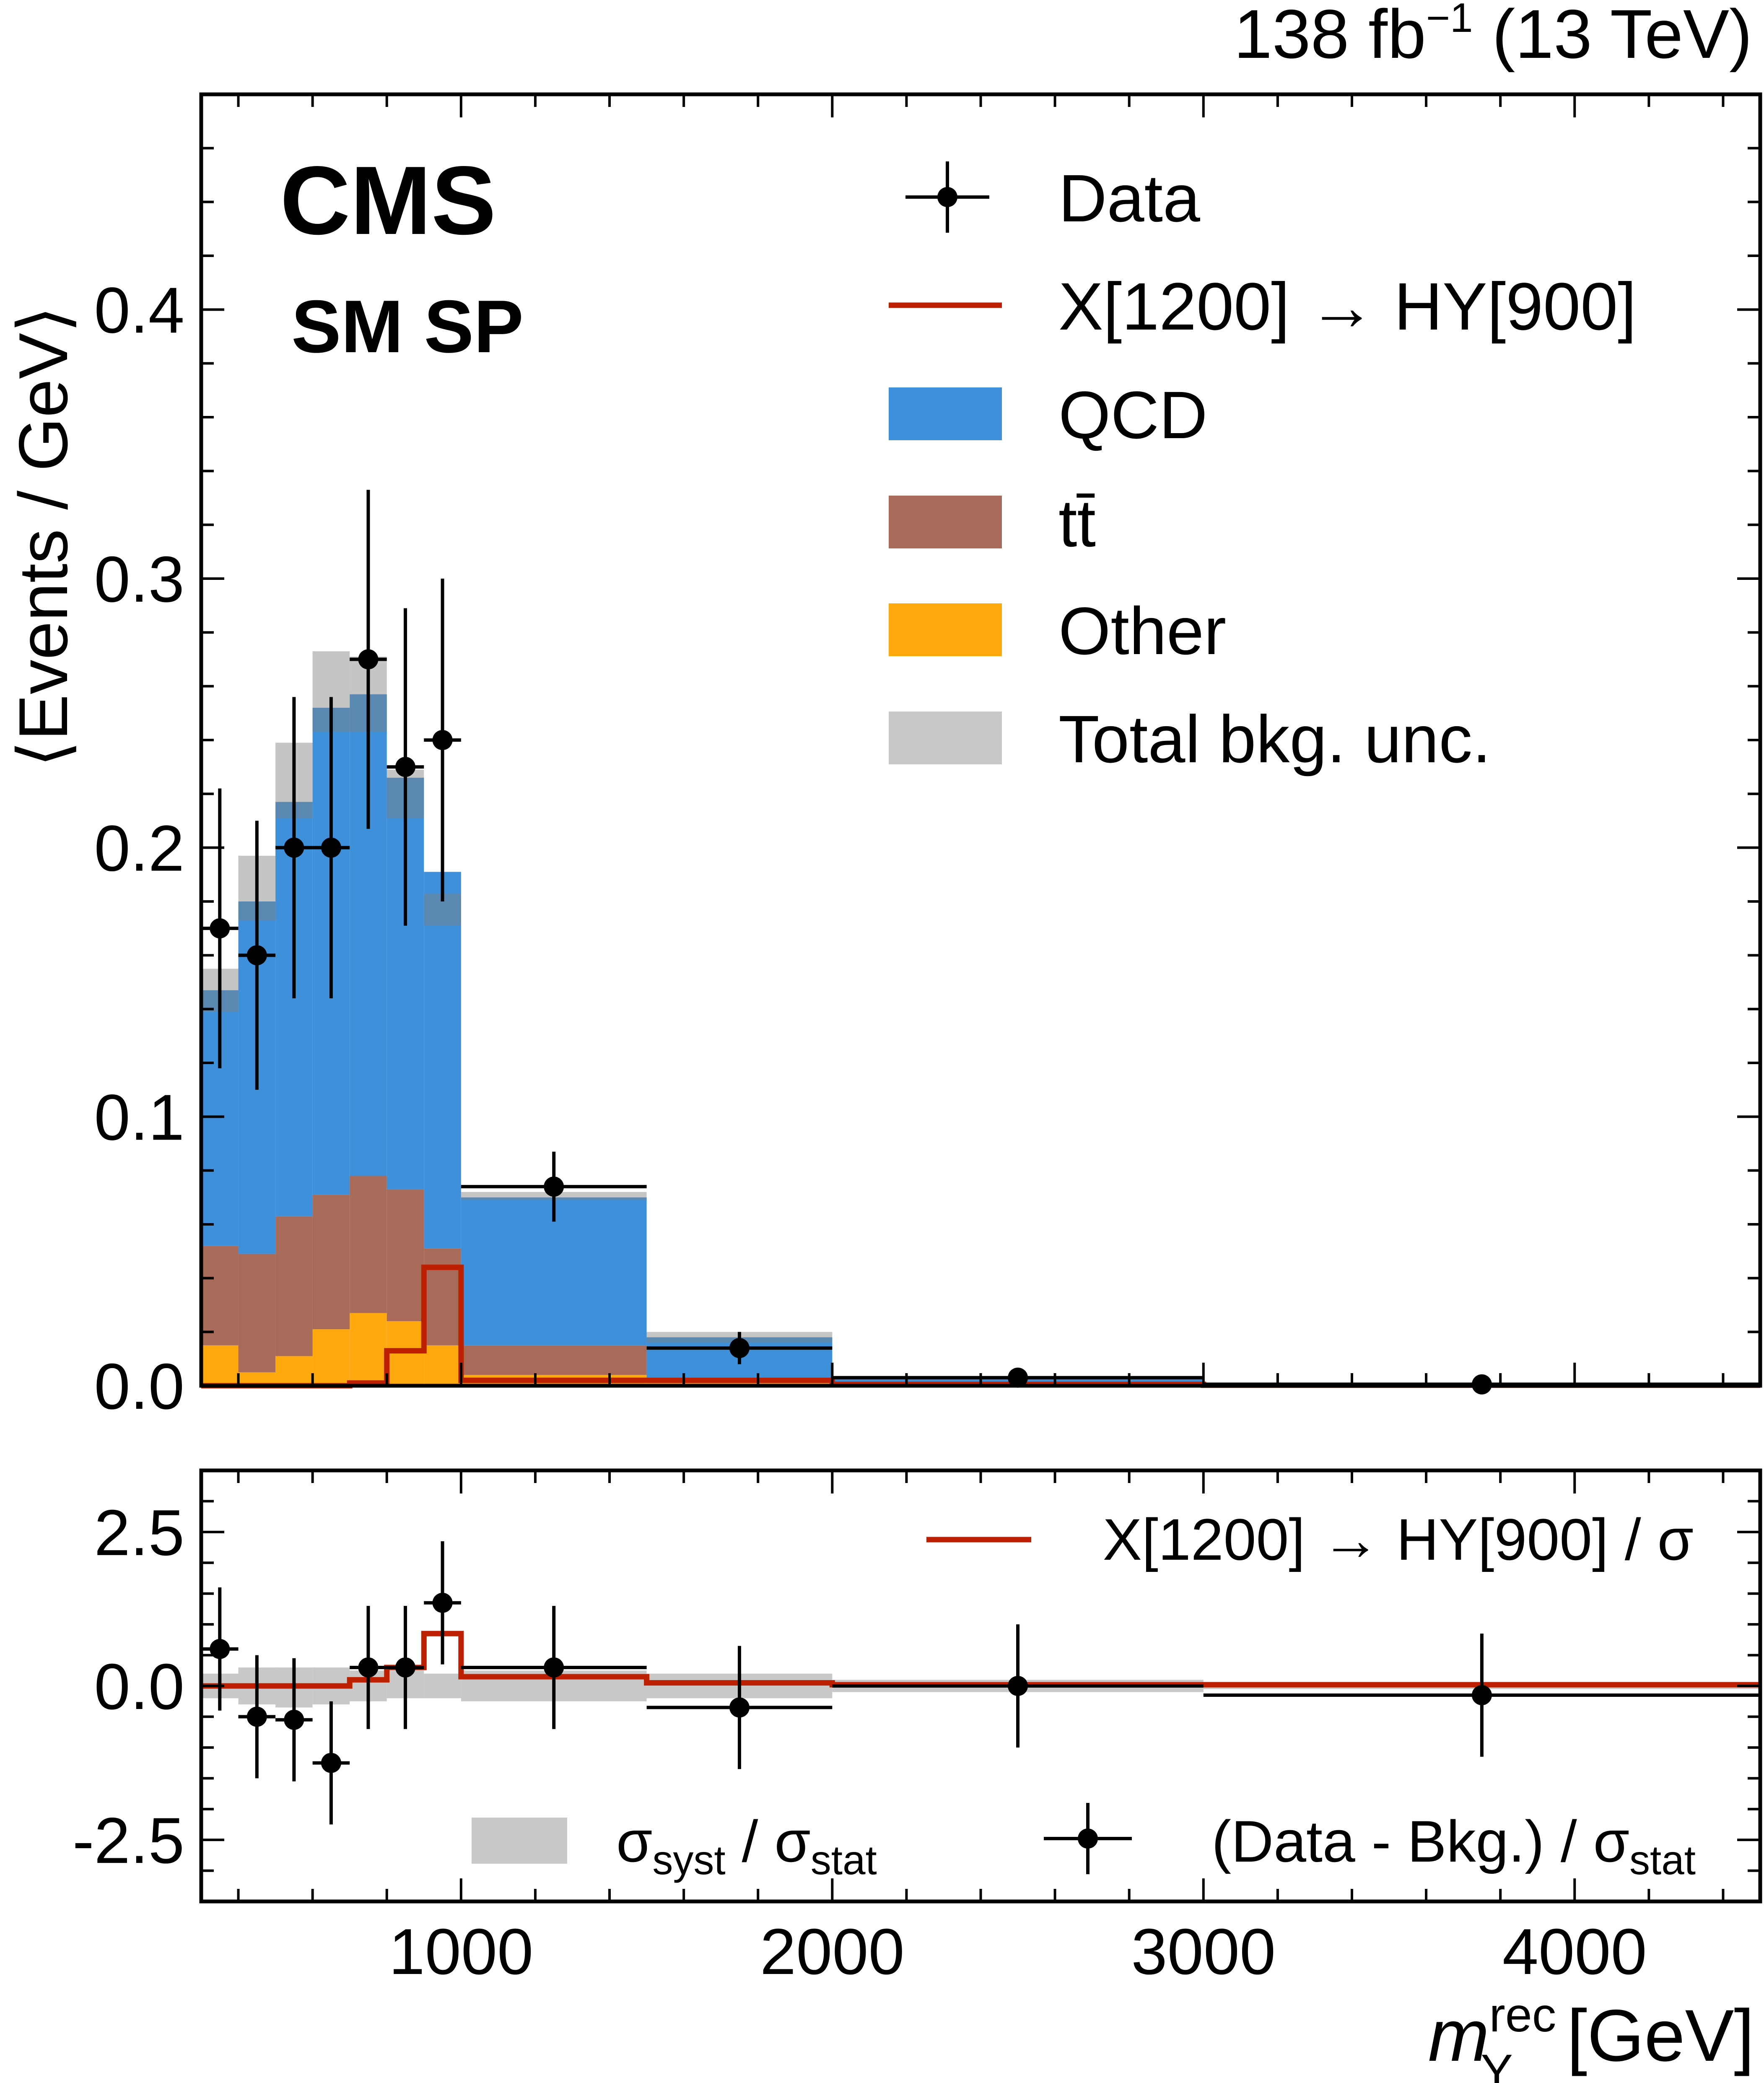 The height and width of the screenshot is (2083, 1764). I want to click on signal-ratio-line, so click(980, 1660).